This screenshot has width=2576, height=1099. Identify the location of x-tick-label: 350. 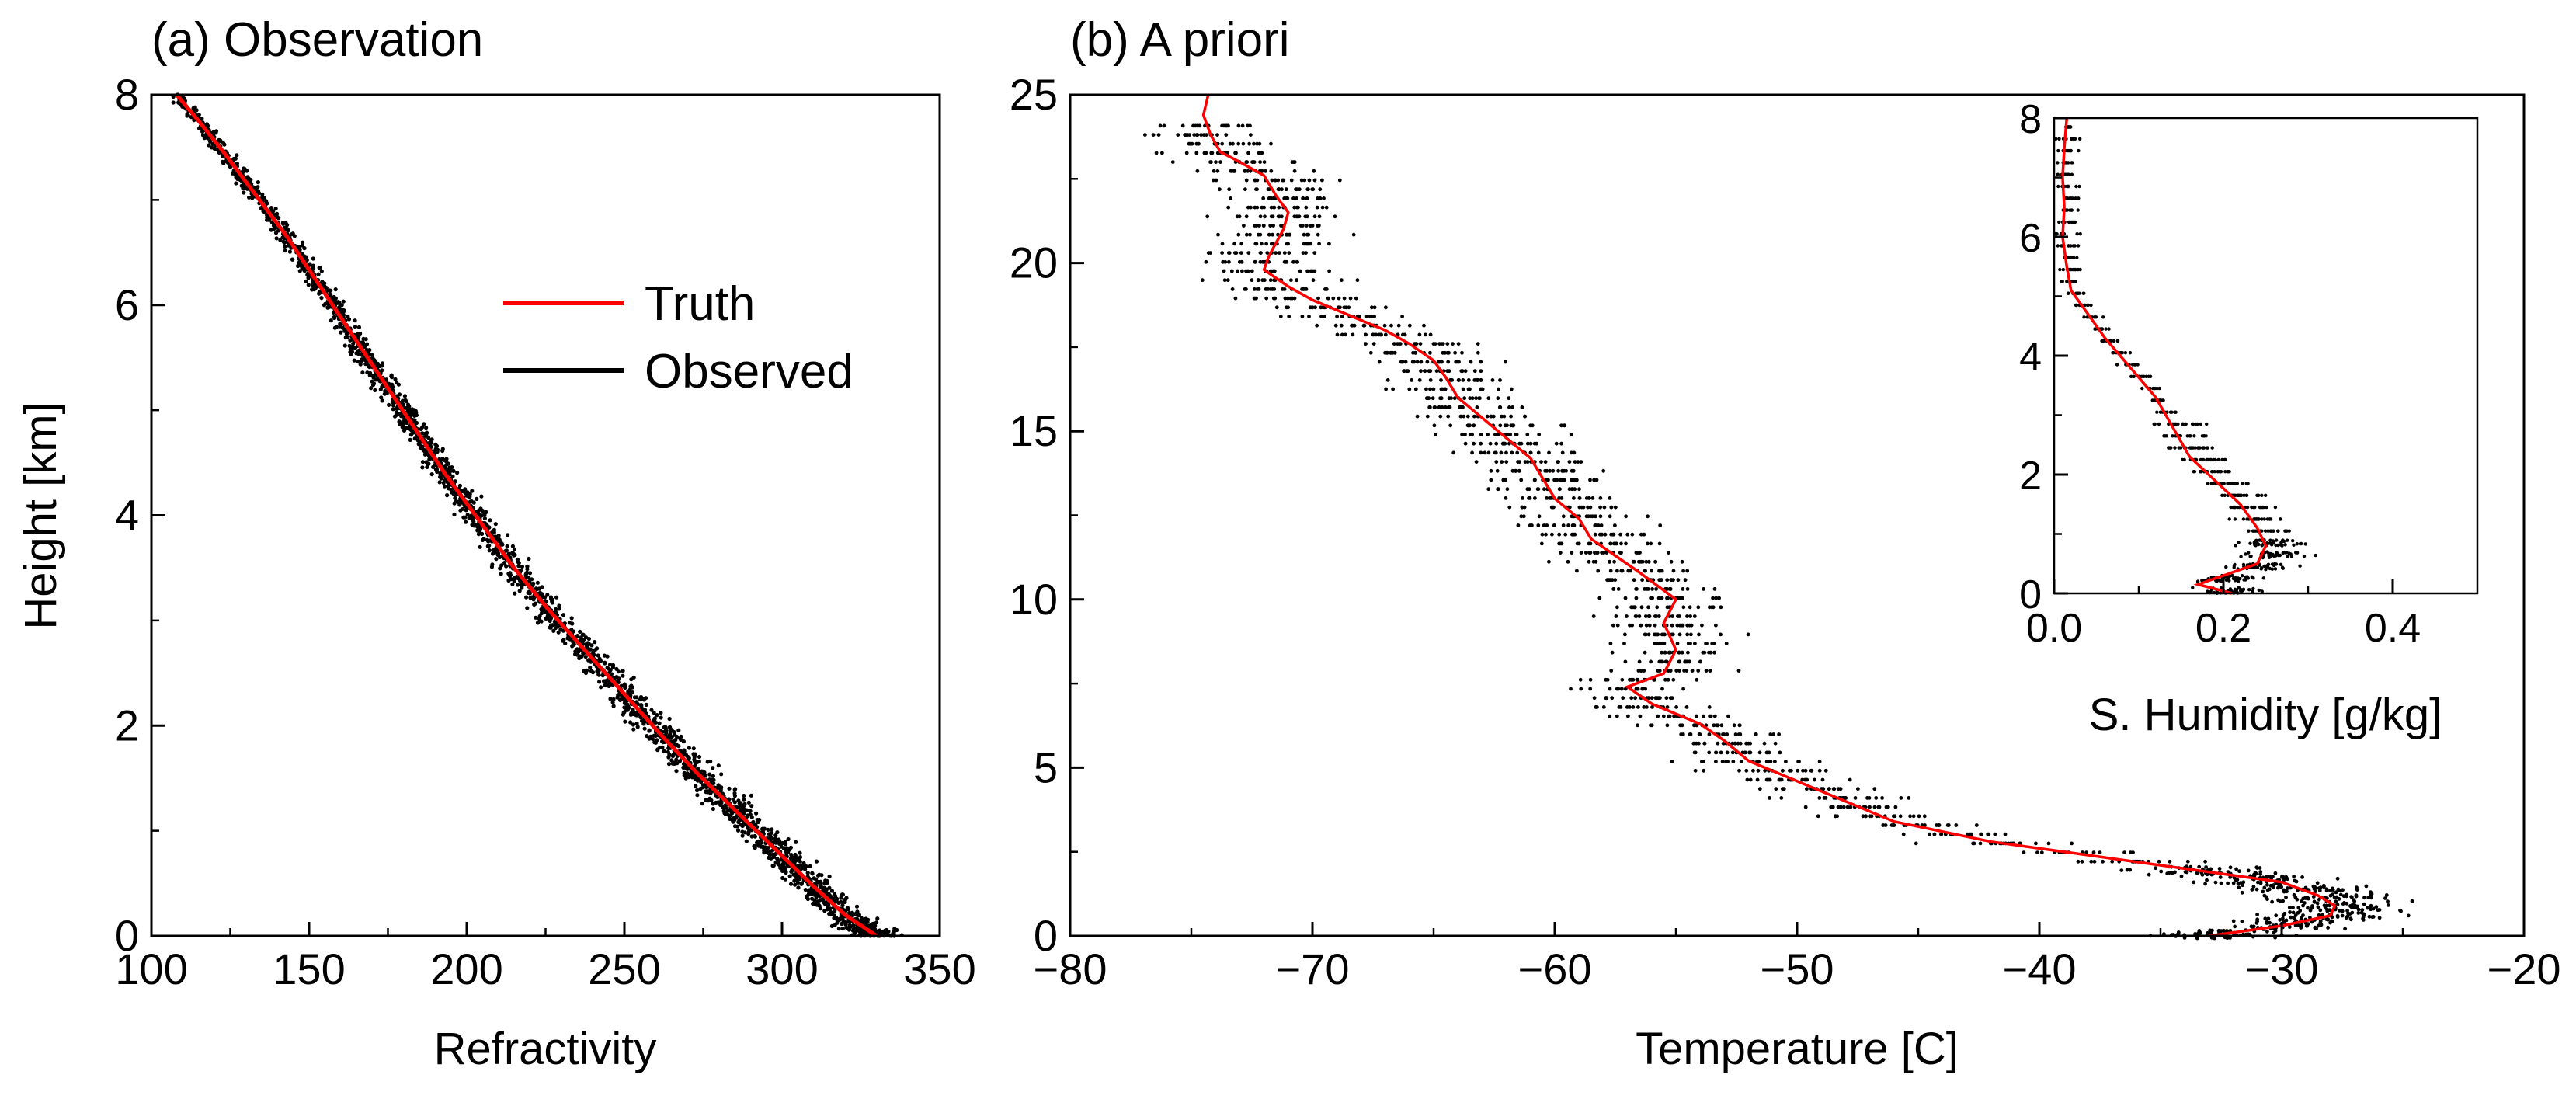
(939, 968).